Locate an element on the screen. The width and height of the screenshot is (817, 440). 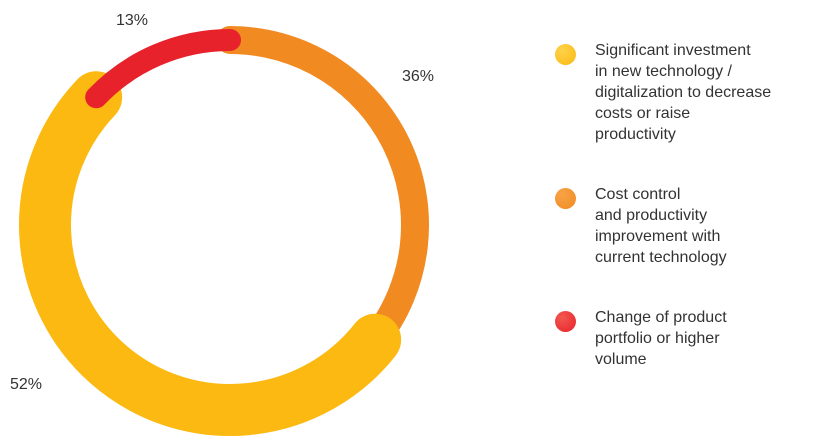
donut-slice-change-of-product is located at coordinates (163, 69).